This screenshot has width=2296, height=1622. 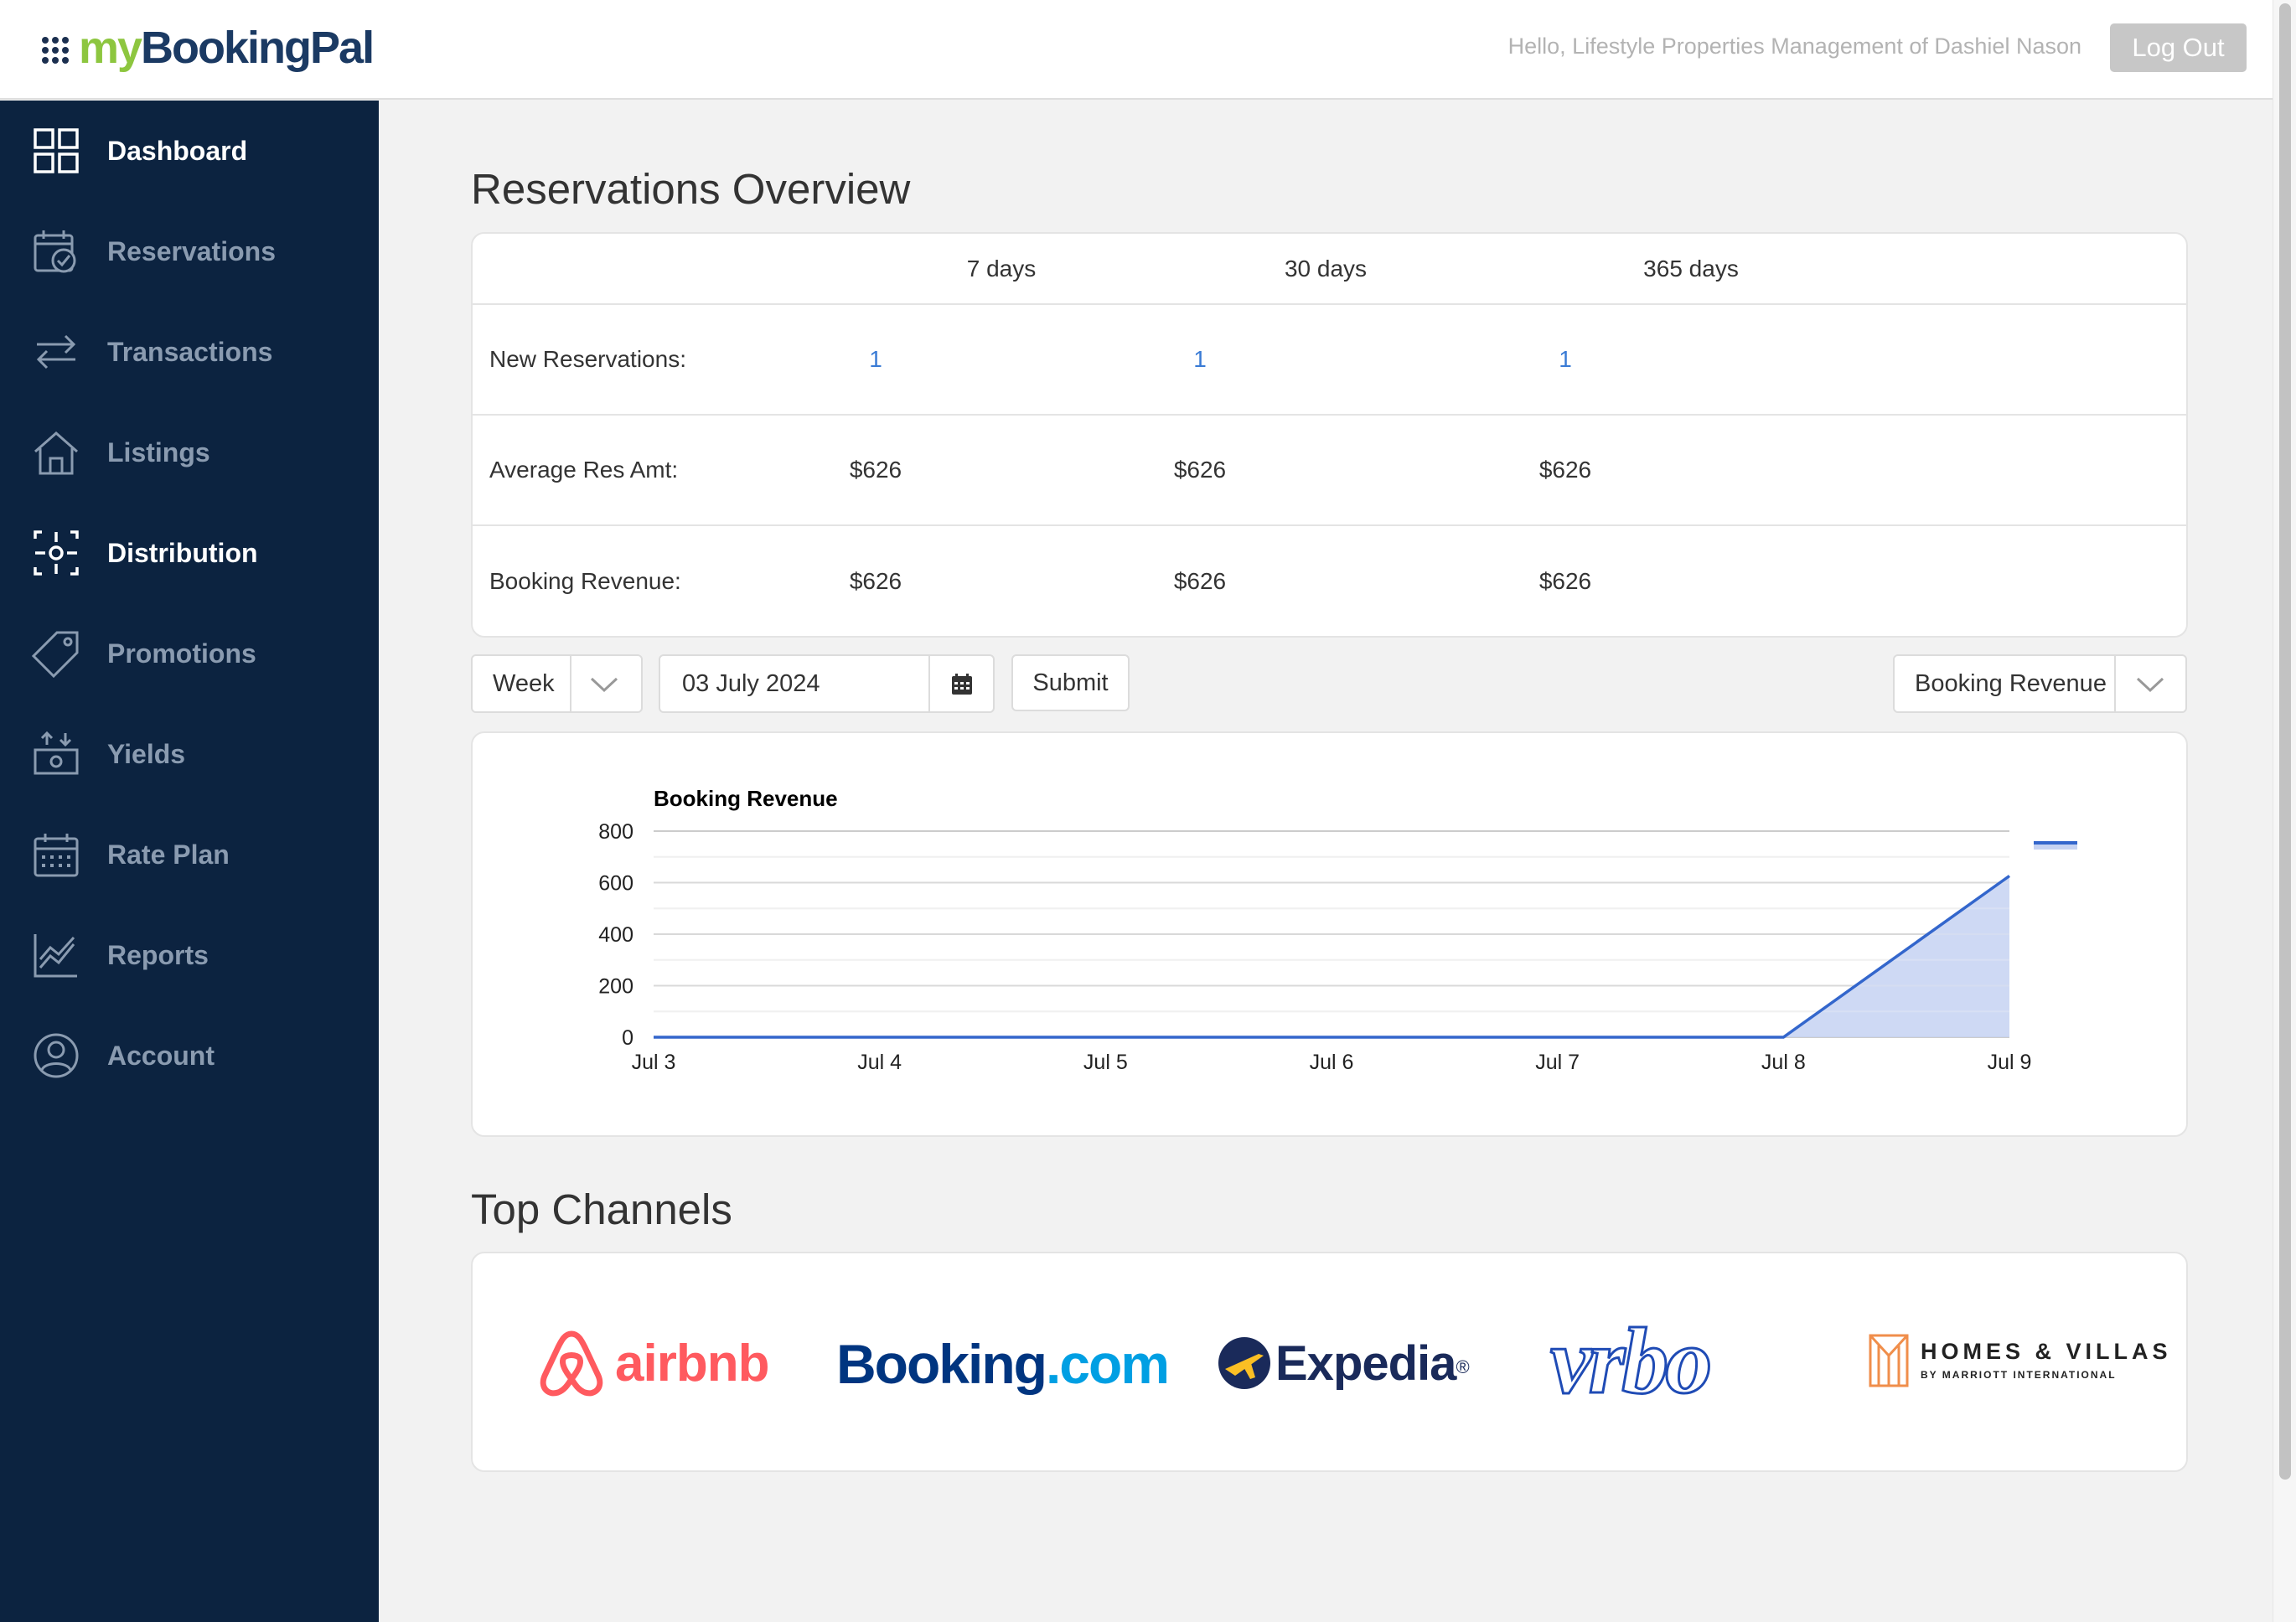 What do you see at coordinates (56, 854) in the screenshot?
I see `calendar-grid-icon` at bounding box center [56, 854].